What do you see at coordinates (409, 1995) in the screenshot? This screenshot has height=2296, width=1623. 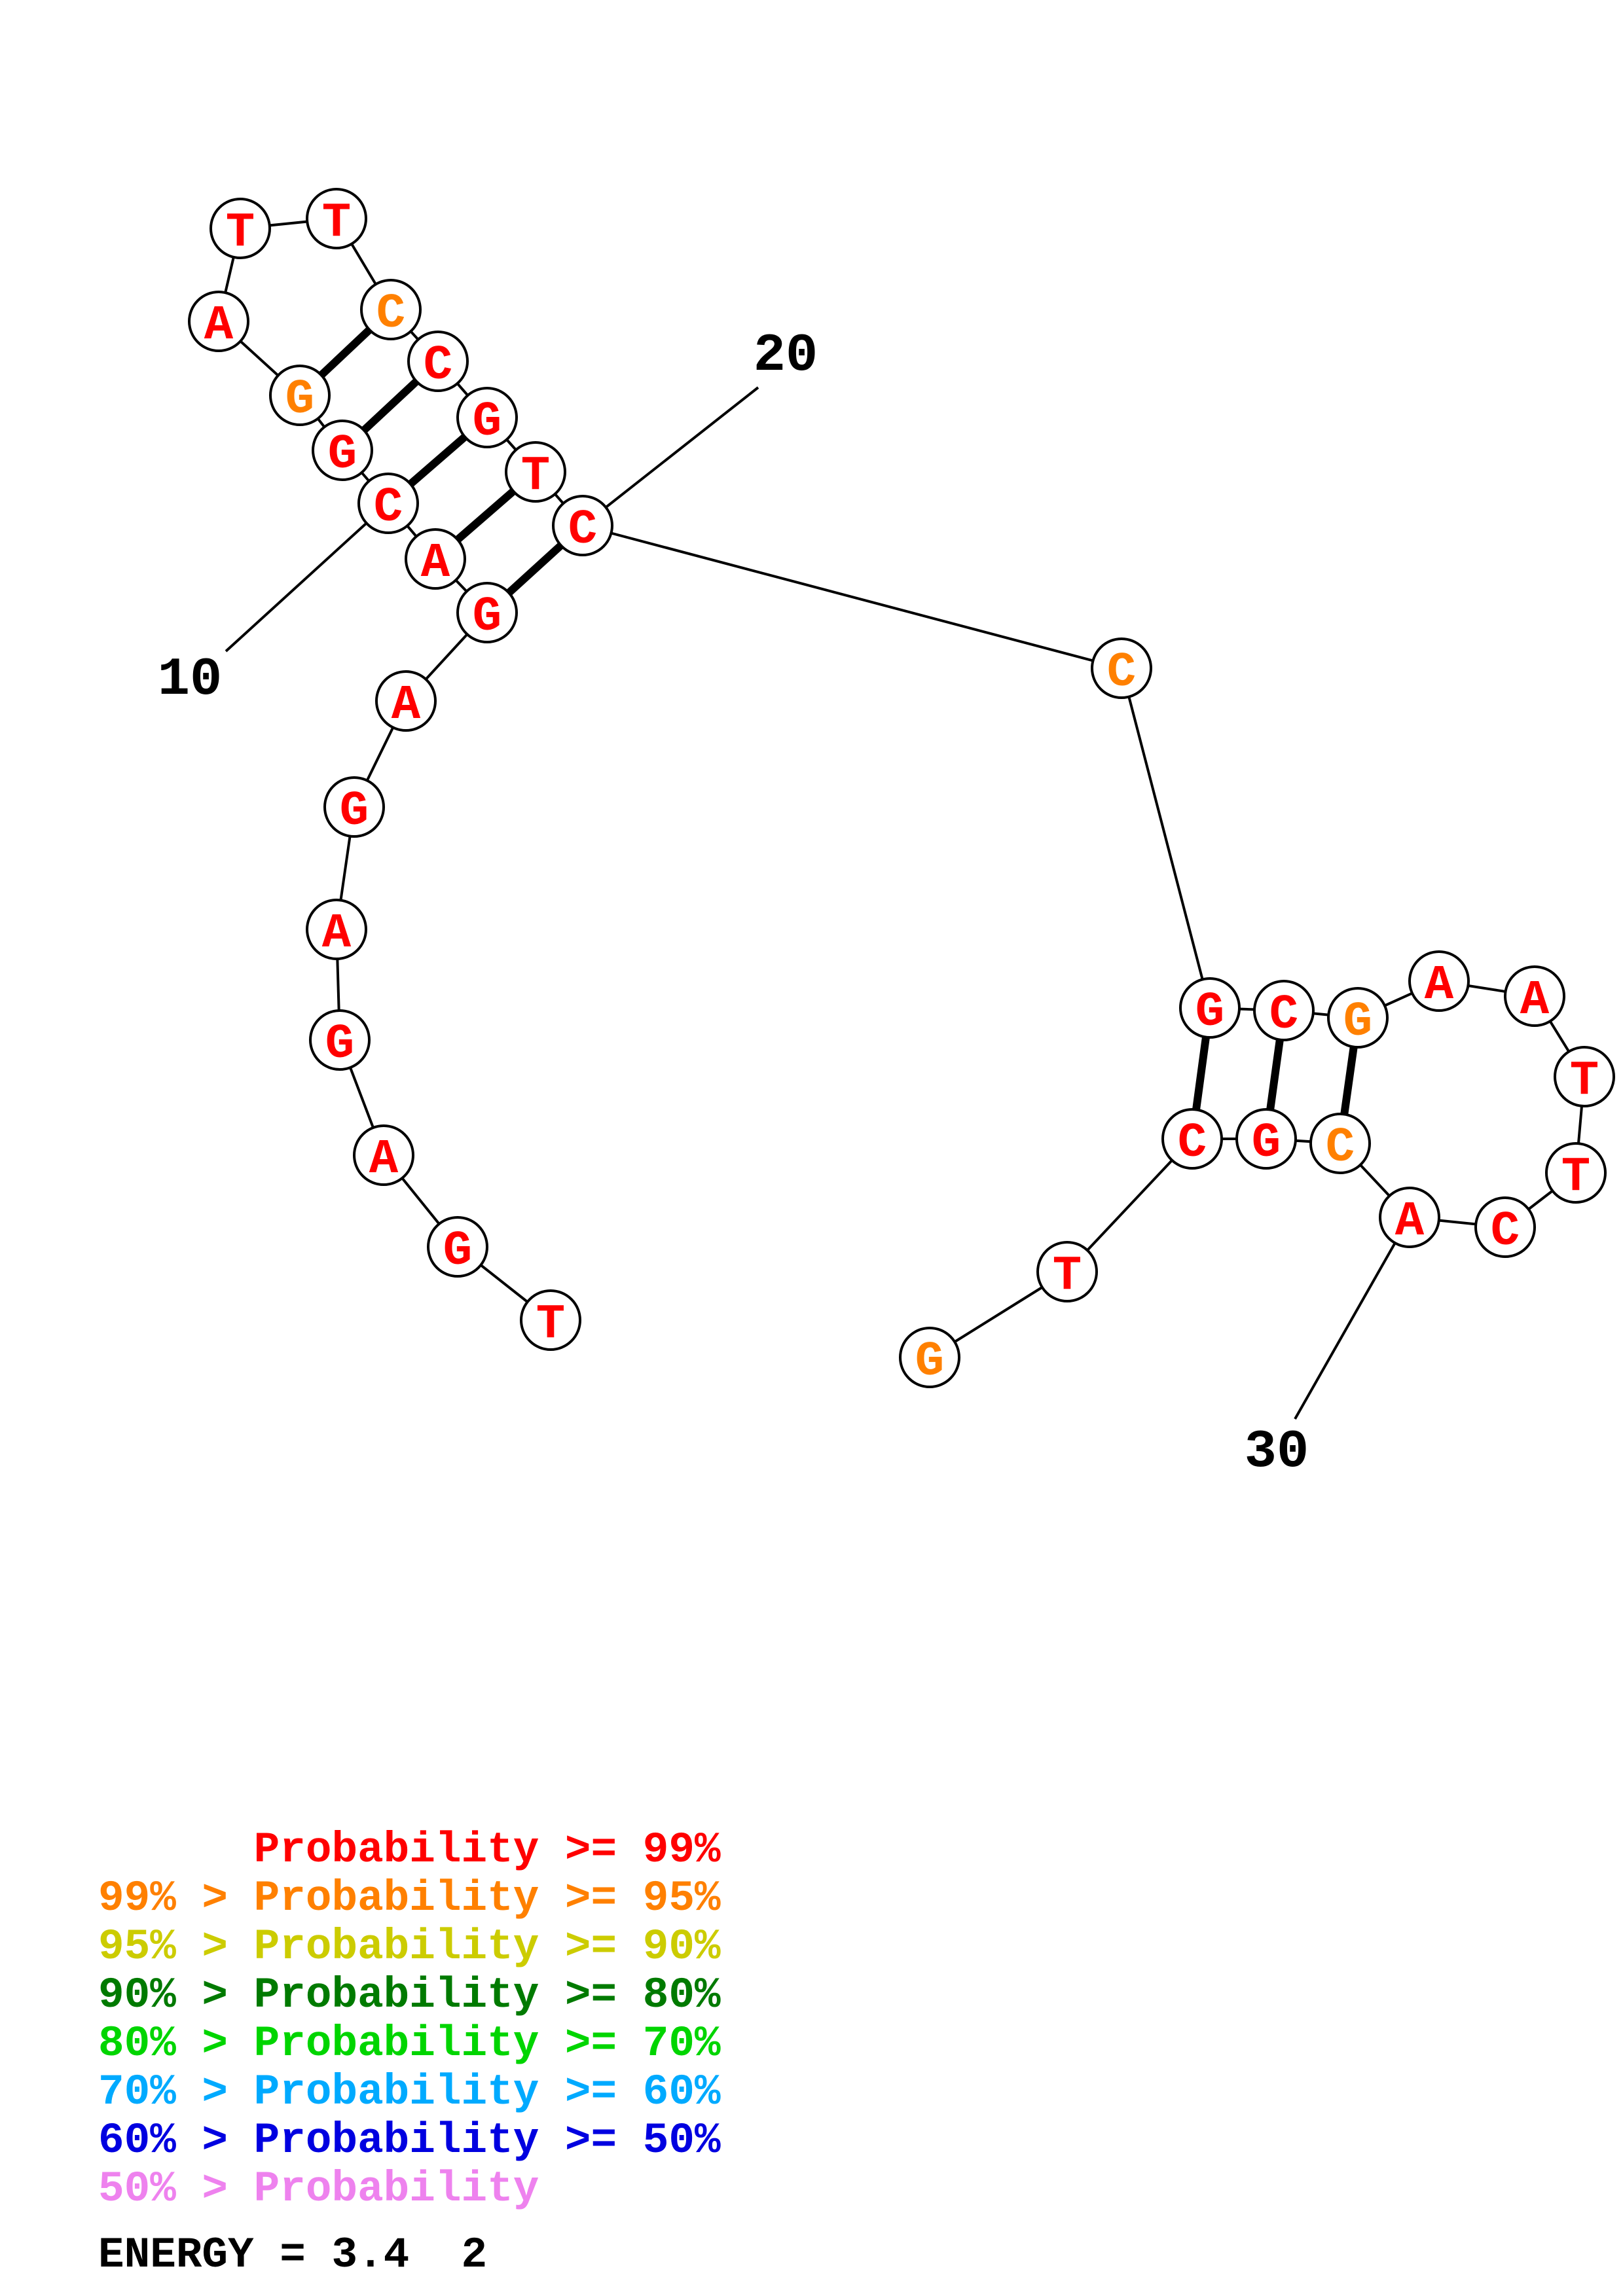 I see `legend-item: 90% > Probability >= 80%` at bounding box center [409, 1995].